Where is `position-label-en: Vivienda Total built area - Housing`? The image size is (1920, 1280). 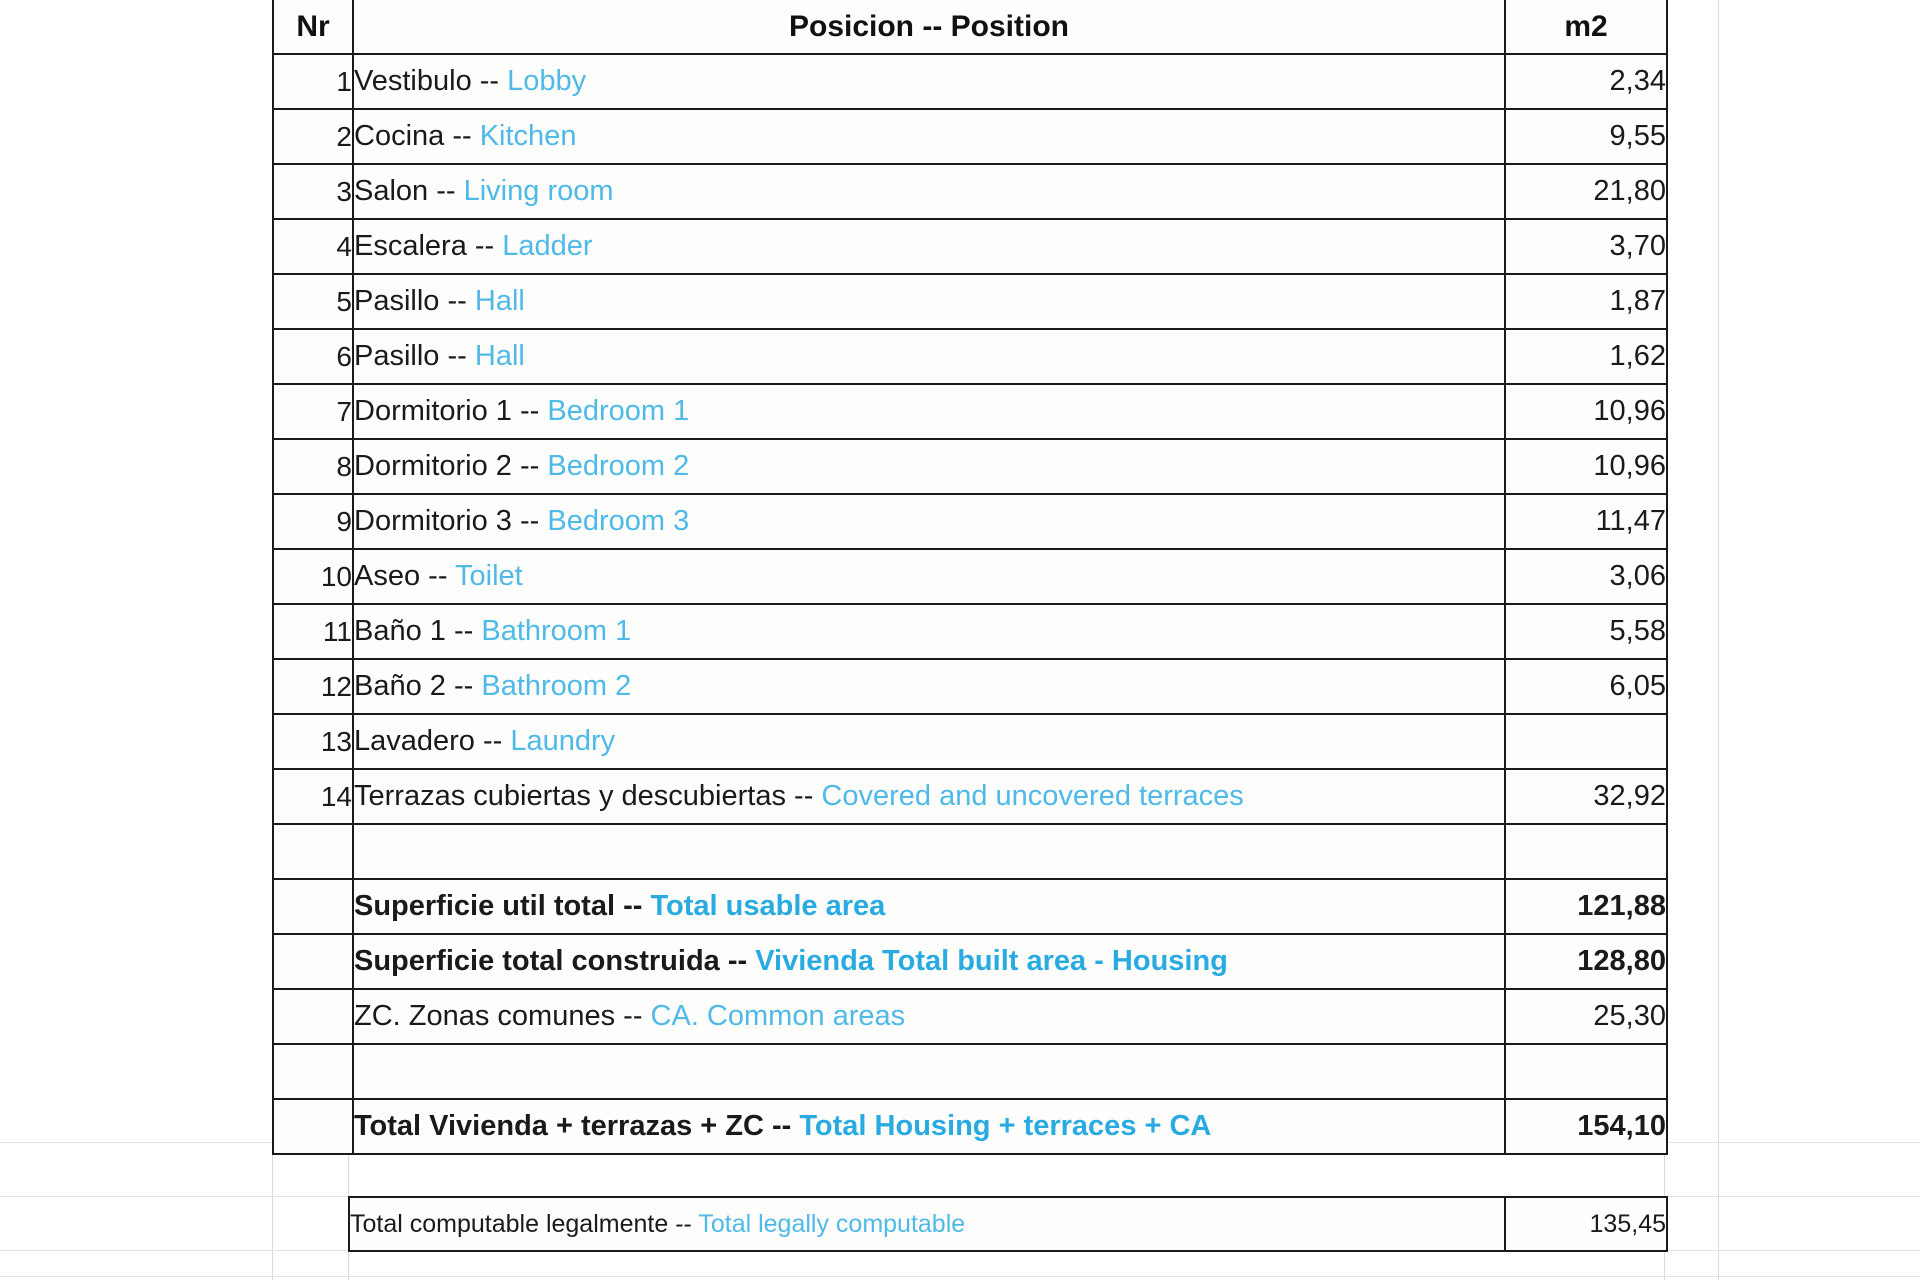
position-label-en: Vivienda Total built area - Housing is located at coordinates (991, 961).